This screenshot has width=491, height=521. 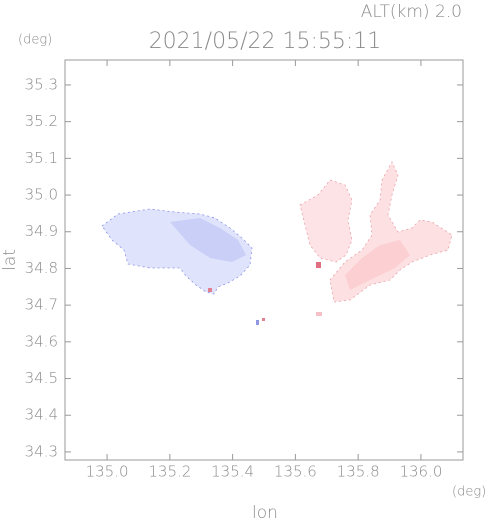 What do you see at coordinates (41, 341) in the screenshot?
I see `y-tick-label: 34.6` at bounding box center [41, 341].